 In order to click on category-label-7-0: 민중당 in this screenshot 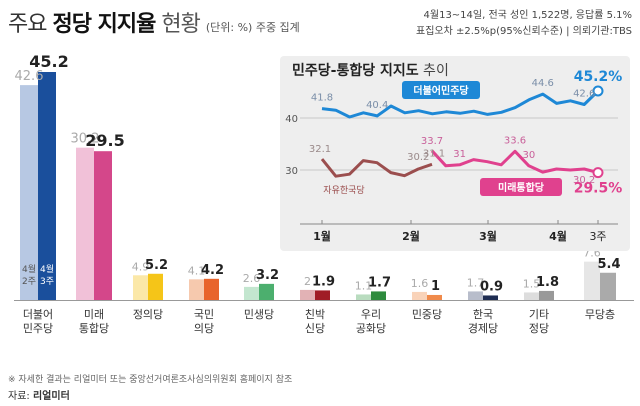, I will do `click(427, 314)`.